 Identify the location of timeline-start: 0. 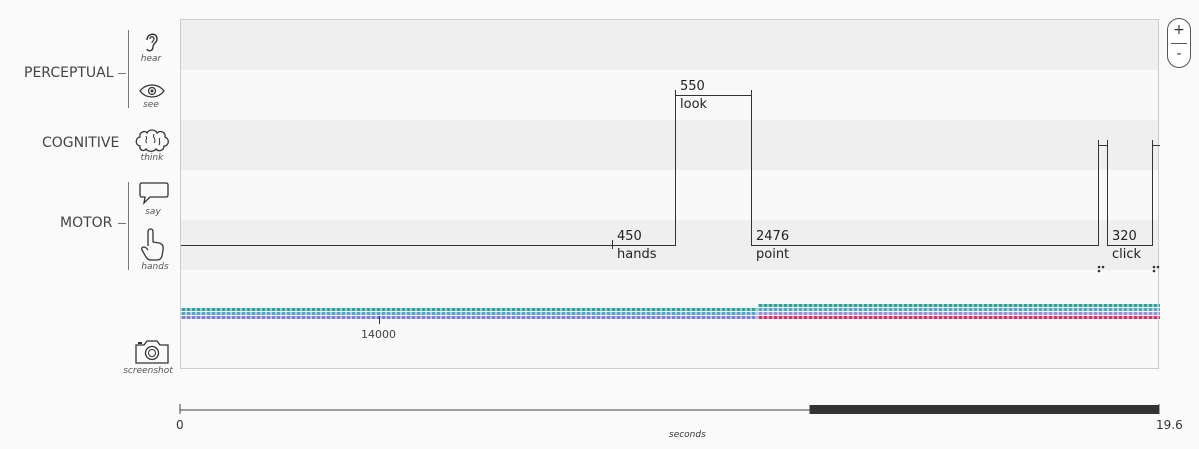
(180, 425).